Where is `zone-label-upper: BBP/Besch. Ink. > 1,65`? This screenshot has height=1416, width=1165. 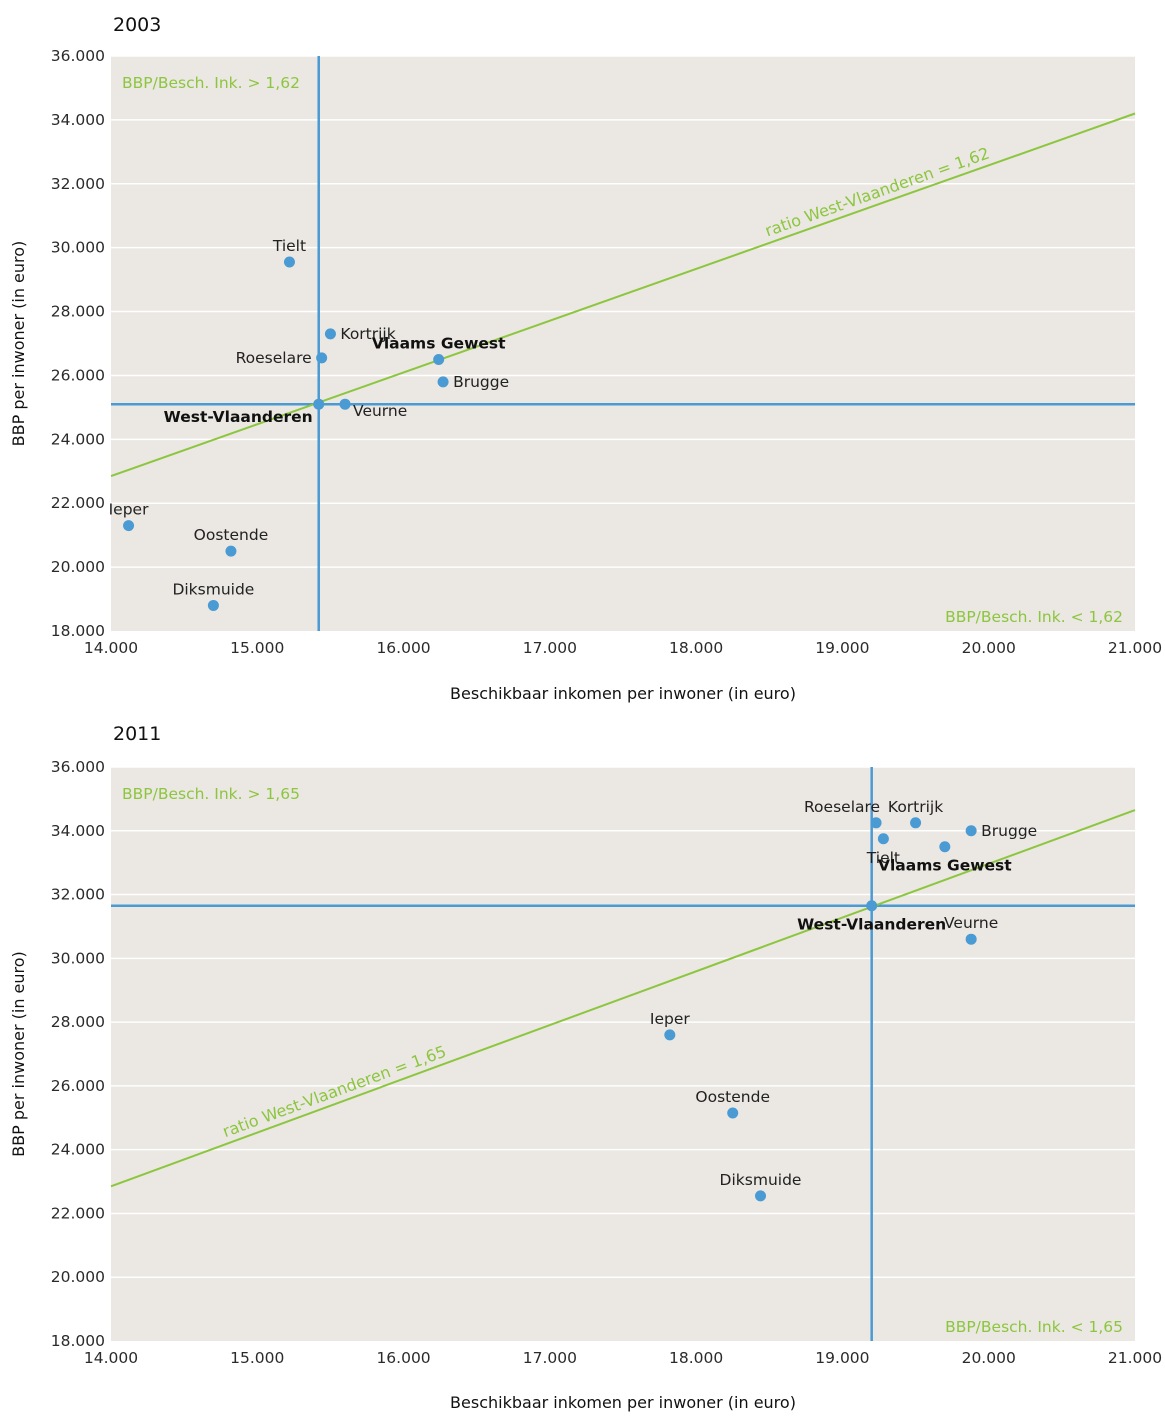 zone-label-upper: BBP/Besch. Ink. > 1,65 is located at coordinates (211, 794).